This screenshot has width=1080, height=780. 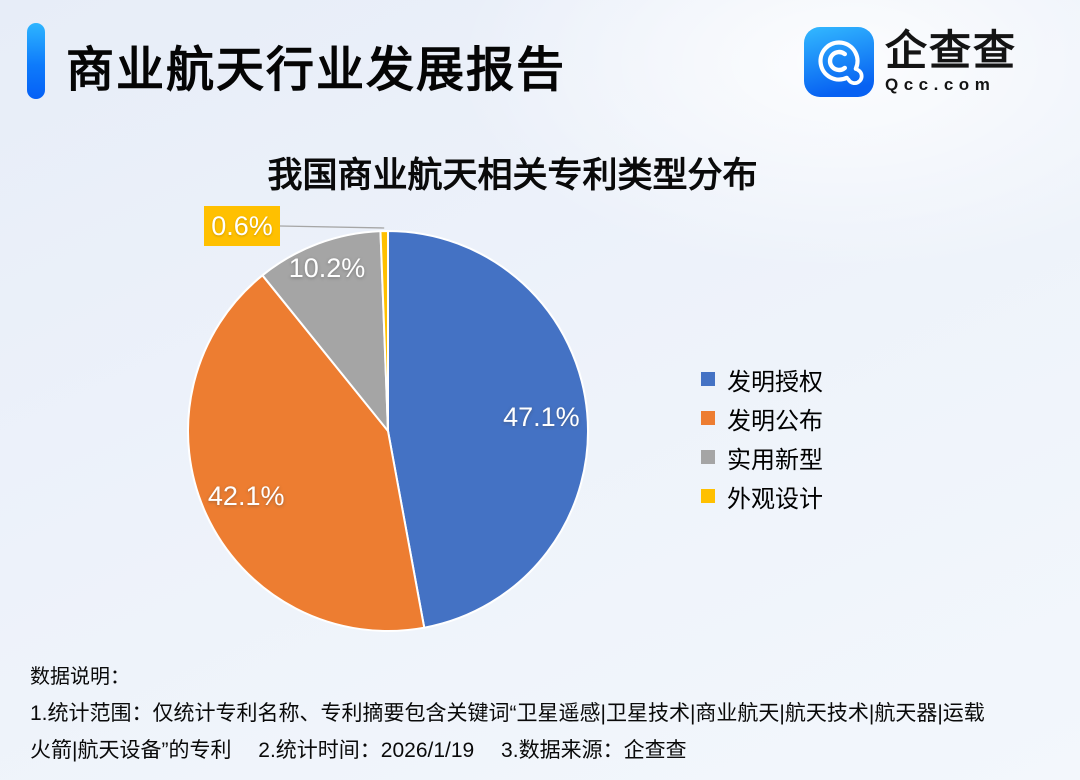 I want to click on legend: 发明授权发明公布实用新型外观设计, so click(x=762, y=445).